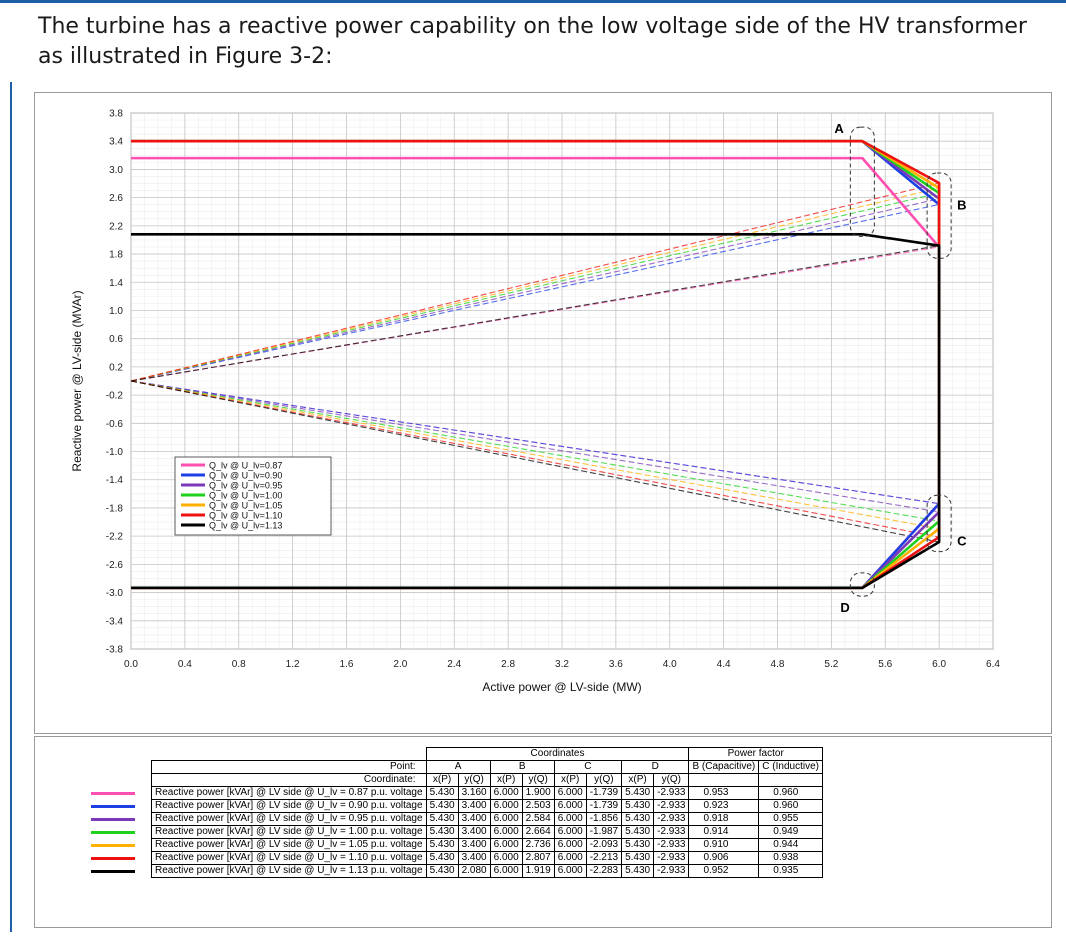  I want to click on power-factor-value: 0.923, so click(724, 806).